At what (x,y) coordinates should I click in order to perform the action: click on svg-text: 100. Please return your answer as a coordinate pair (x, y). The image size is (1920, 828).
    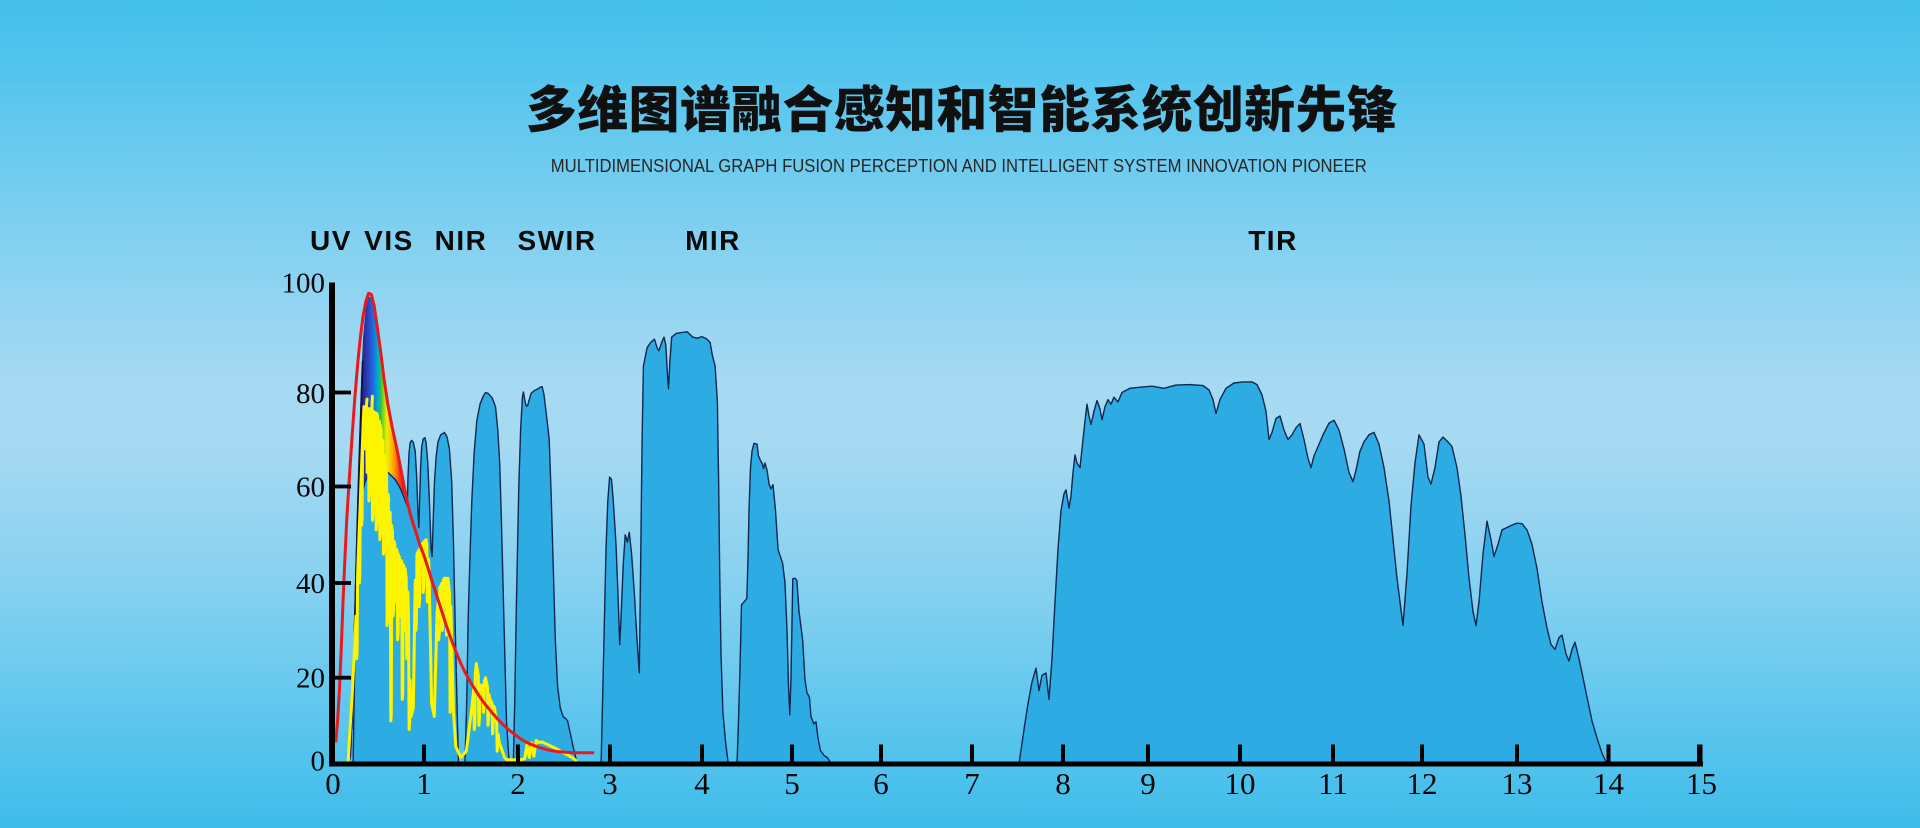
    Looking at the image, I should click on (304, 284).